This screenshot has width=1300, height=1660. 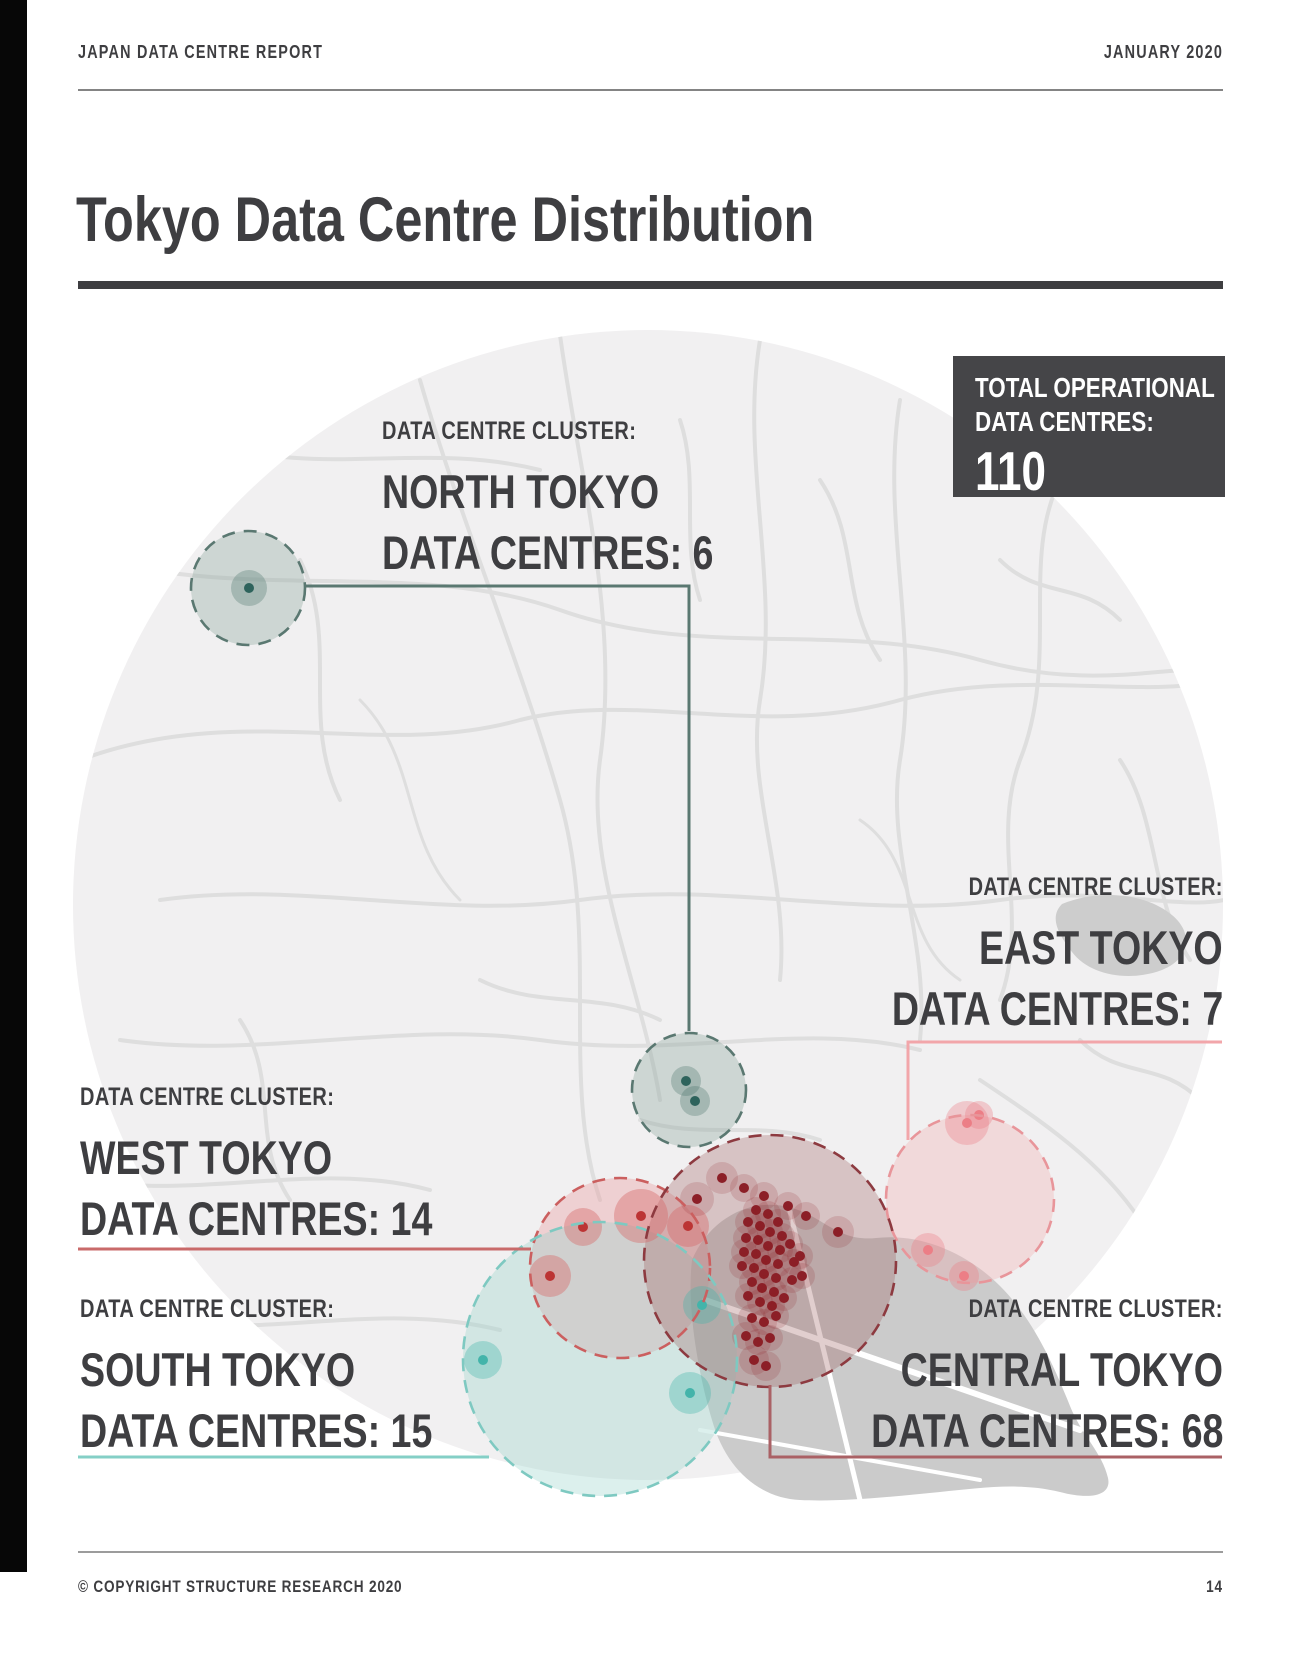 What do you see at coordinates (207, 1309) in the screenshot?
I see `south-cluster-prefix: DATA CENTRE CLUSTER:` at bounding box center [207, 1309].